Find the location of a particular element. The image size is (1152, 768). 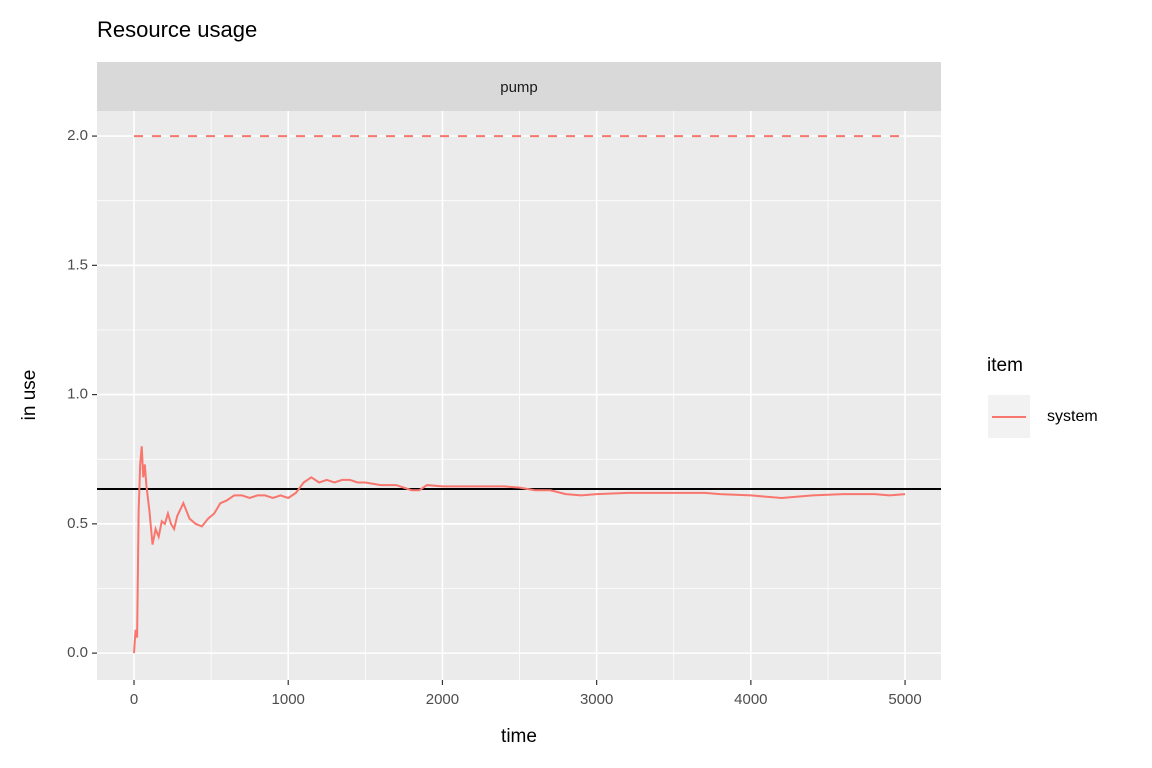

y-tick-label: 1.0 is located at coordinates (77, 394).